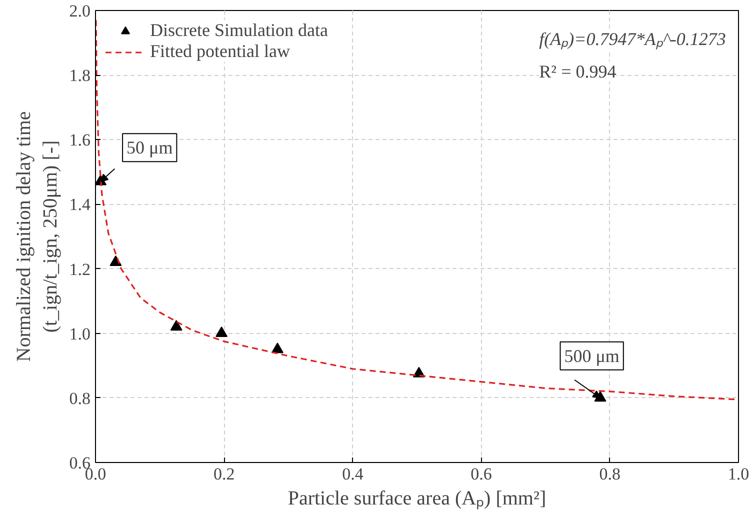  What do you see at coordinates (79, 334) in the screenshot?
I see `y-tick-label: 1.0` at bounding box center [79, 334].